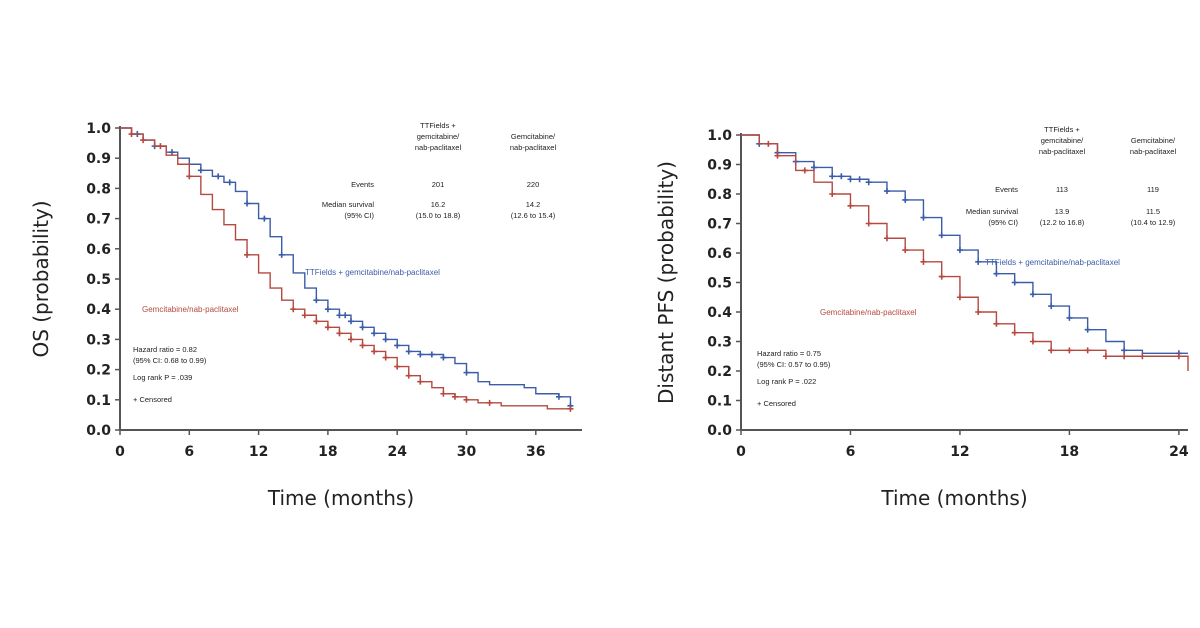 The width and height of the screenshot is (1200, 628). I want to click on x-tick-label: 24, so click(1179, 452).